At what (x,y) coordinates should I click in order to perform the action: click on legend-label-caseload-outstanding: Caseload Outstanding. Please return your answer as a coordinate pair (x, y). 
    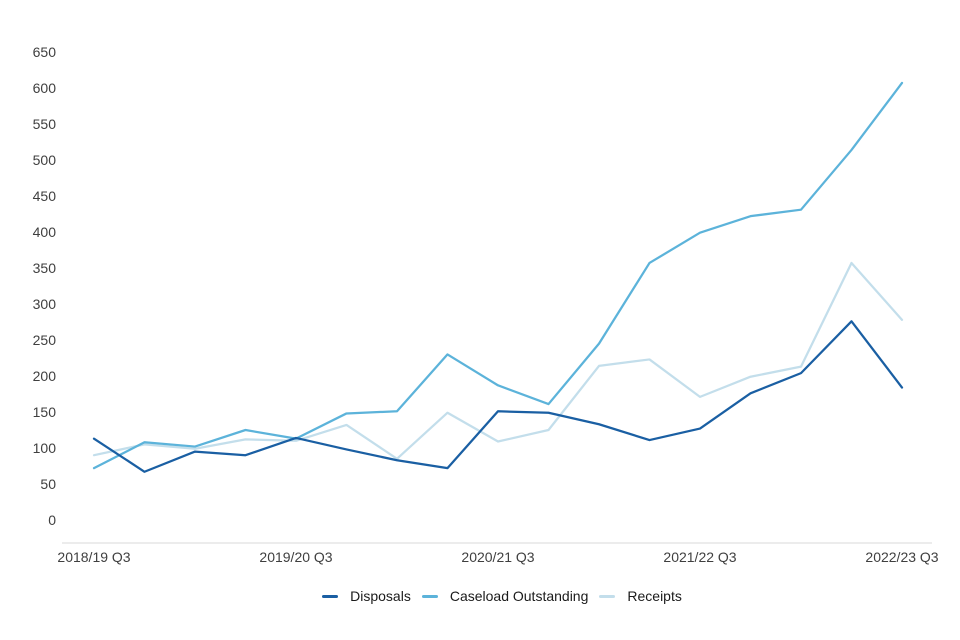
    Looking at the image, I should click on (519, 596).